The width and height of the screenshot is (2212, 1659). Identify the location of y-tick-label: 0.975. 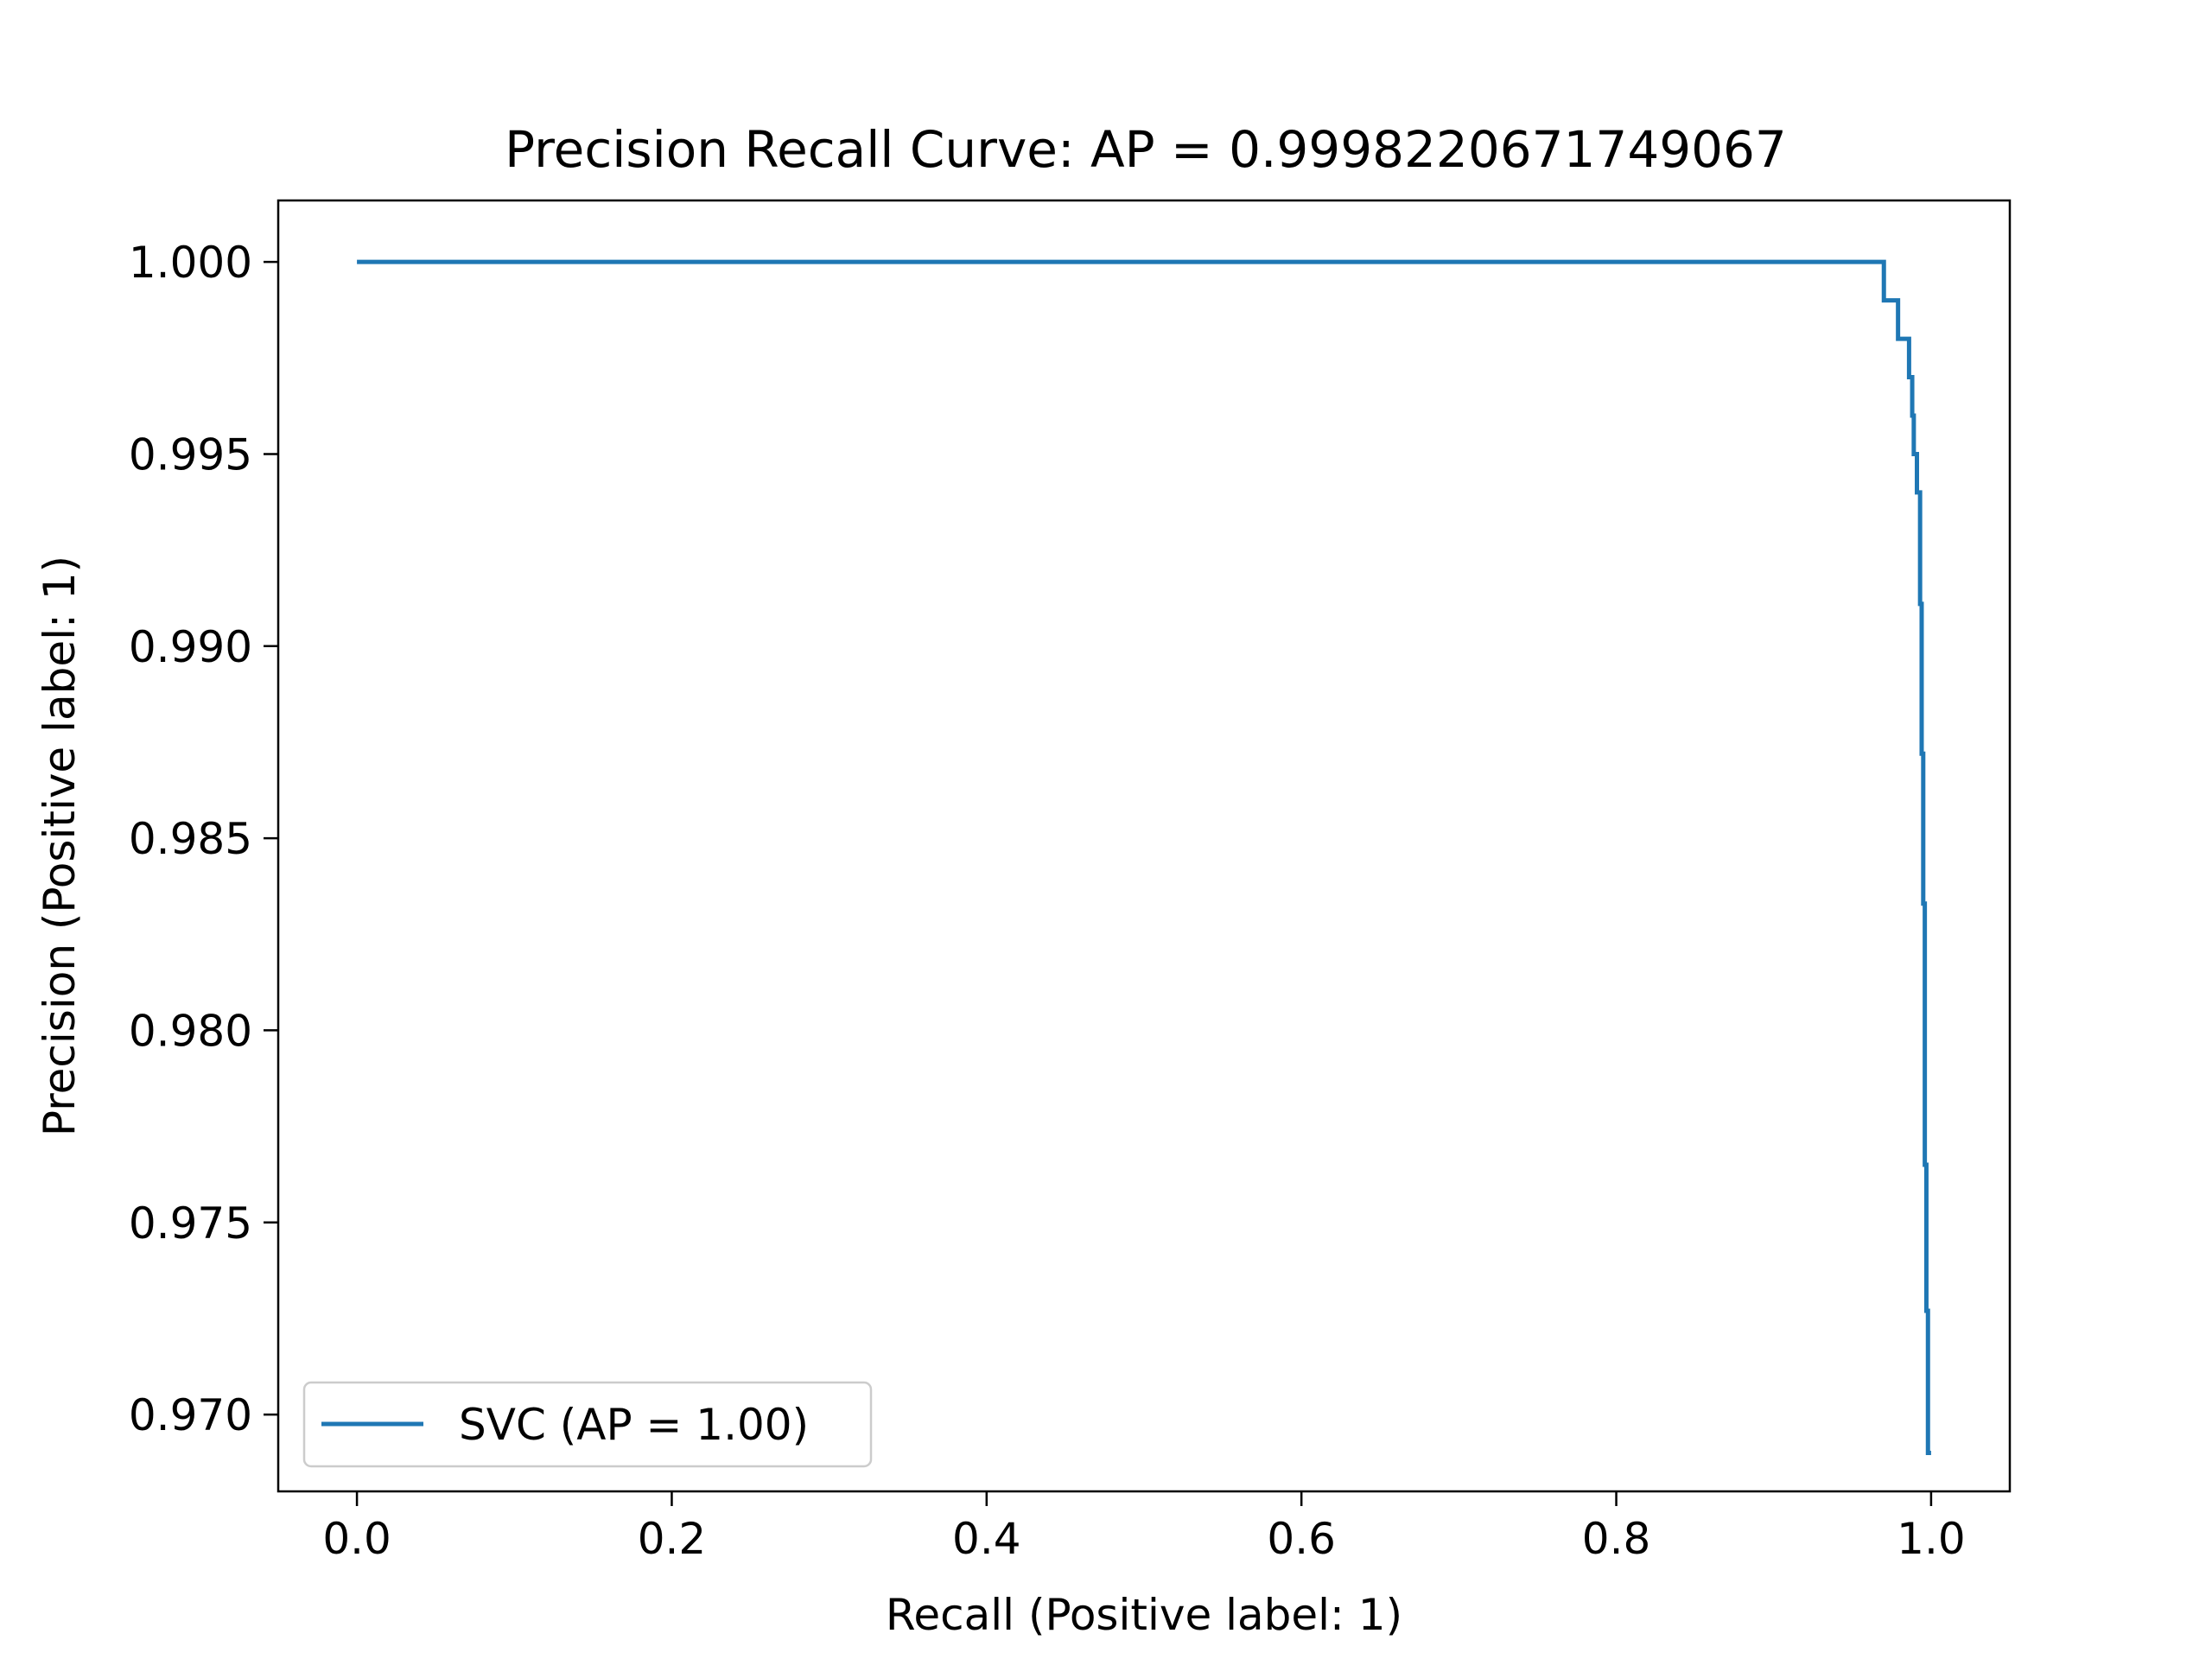
(190, 1223).